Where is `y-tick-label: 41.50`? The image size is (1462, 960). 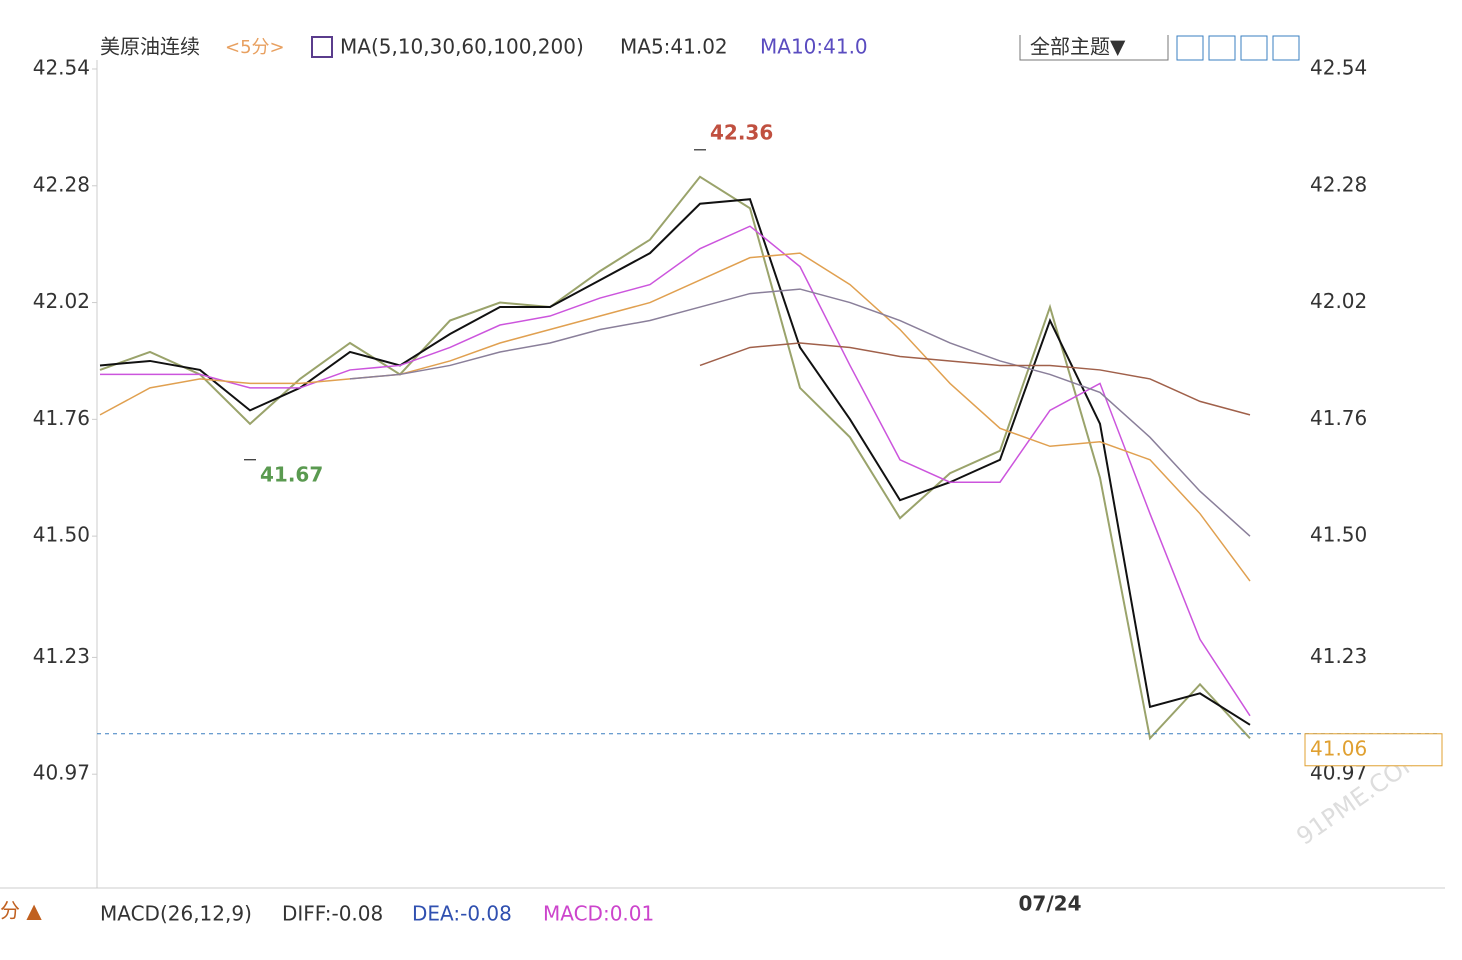 y-tick-label: 41.50 is located at coordinates (61, 535).